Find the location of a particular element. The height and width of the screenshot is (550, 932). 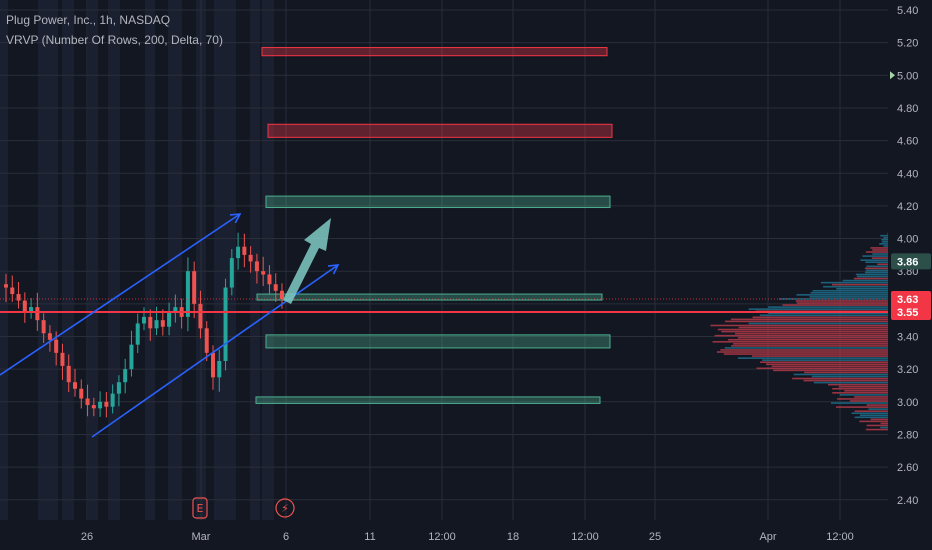

price-tick-label: 3.00 is located at coordinates (907, 403).